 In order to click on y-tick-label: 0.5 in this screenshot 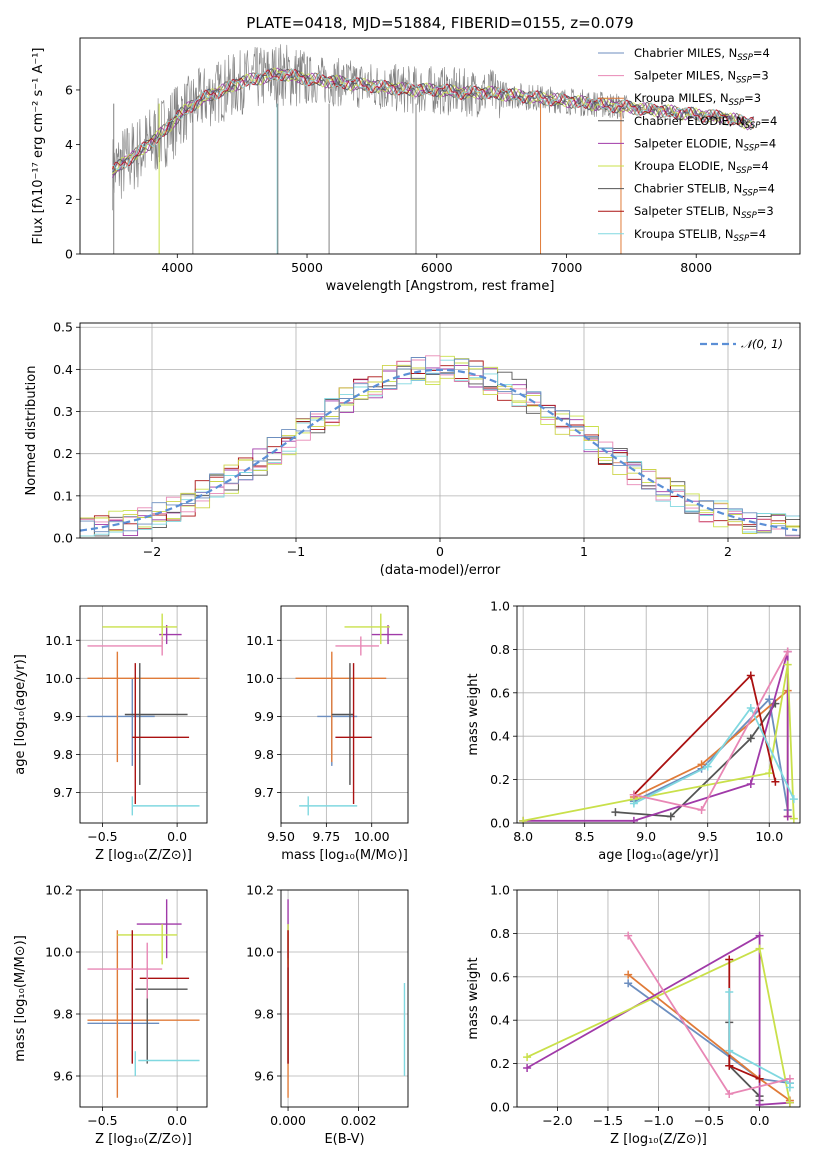, I will do `click(63, 327)`.